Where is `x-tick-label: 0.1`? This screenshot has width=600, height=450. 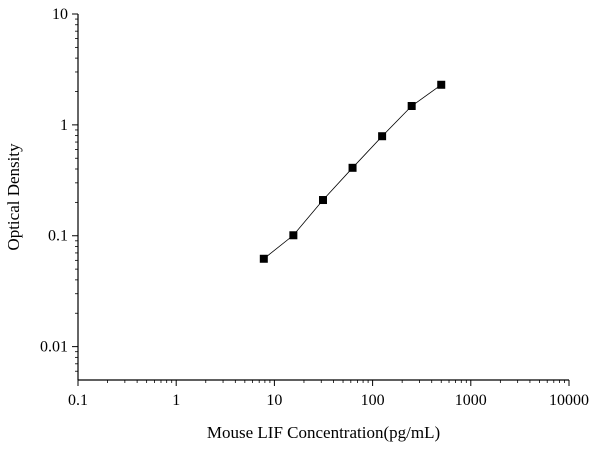
x-tick-label: 0.1 is located at coordinates (78, 400).